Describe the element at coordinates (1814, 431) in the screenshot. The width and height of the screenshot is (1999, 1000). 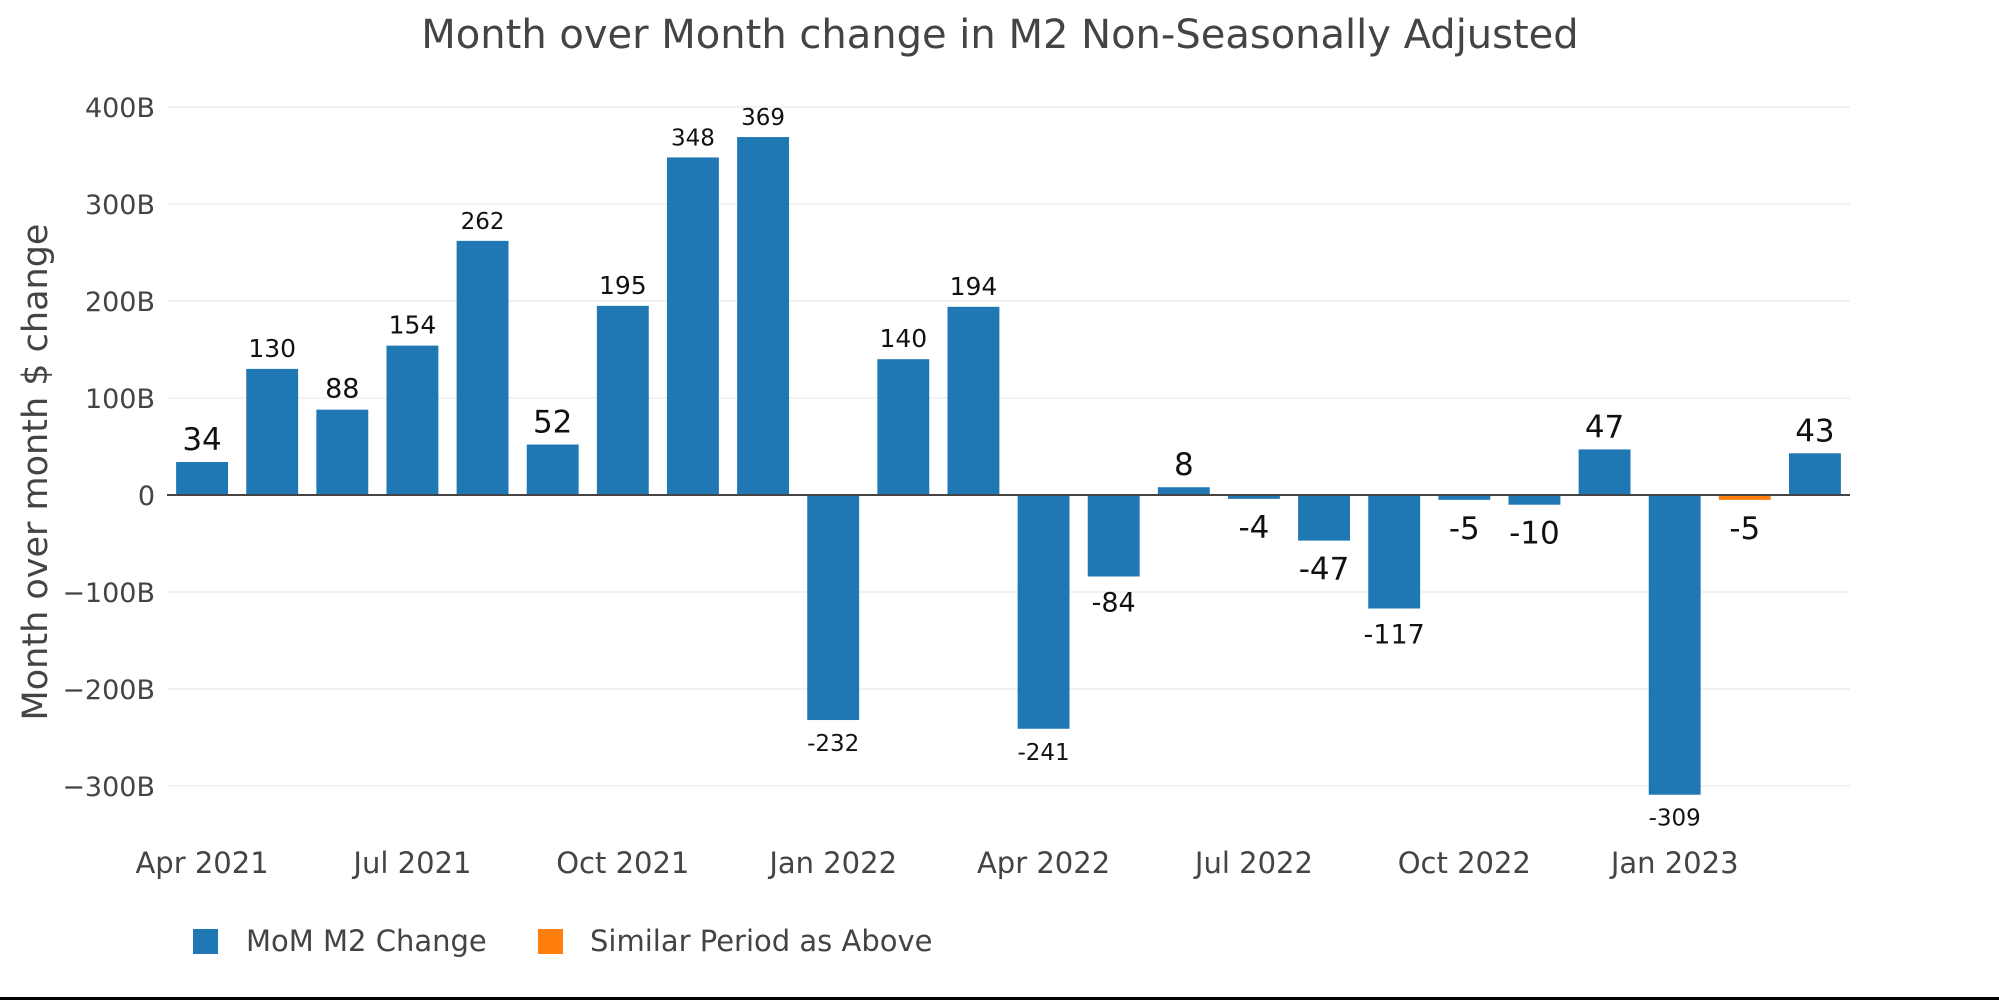
I see `data-label: 43` at that location.